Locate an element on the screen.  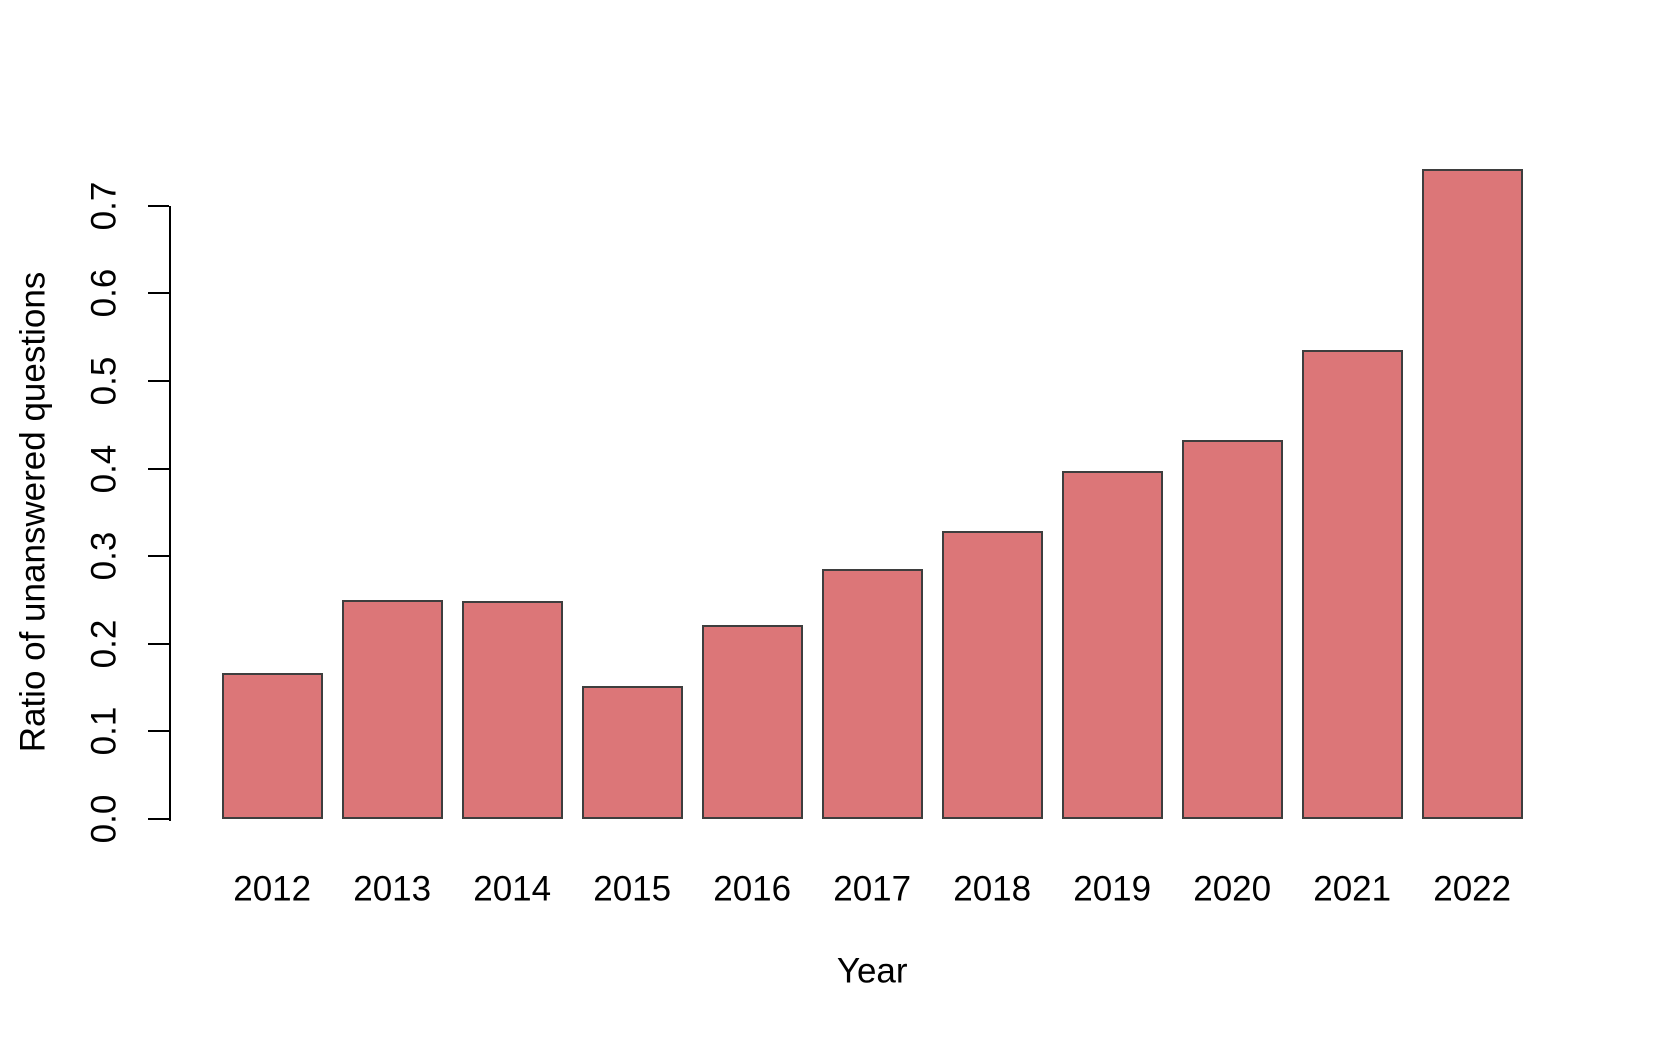
y-tick-label-0.6: 0.6 is located at coordinates (104, 293).